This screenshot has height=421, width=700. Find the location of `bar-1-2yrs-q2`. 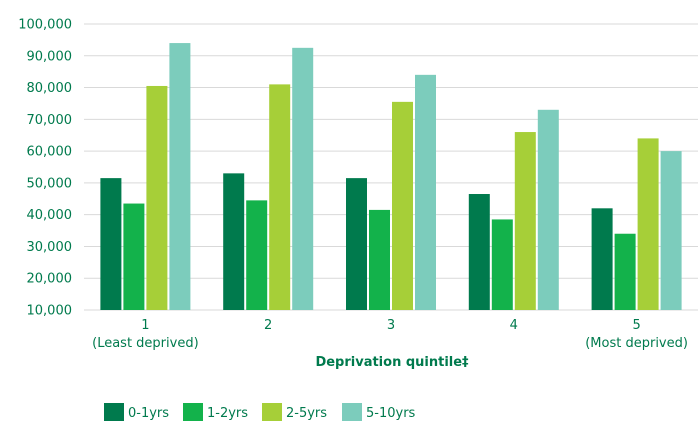

bar-1-2yrs-q2 is located at coordinates (257, 255).